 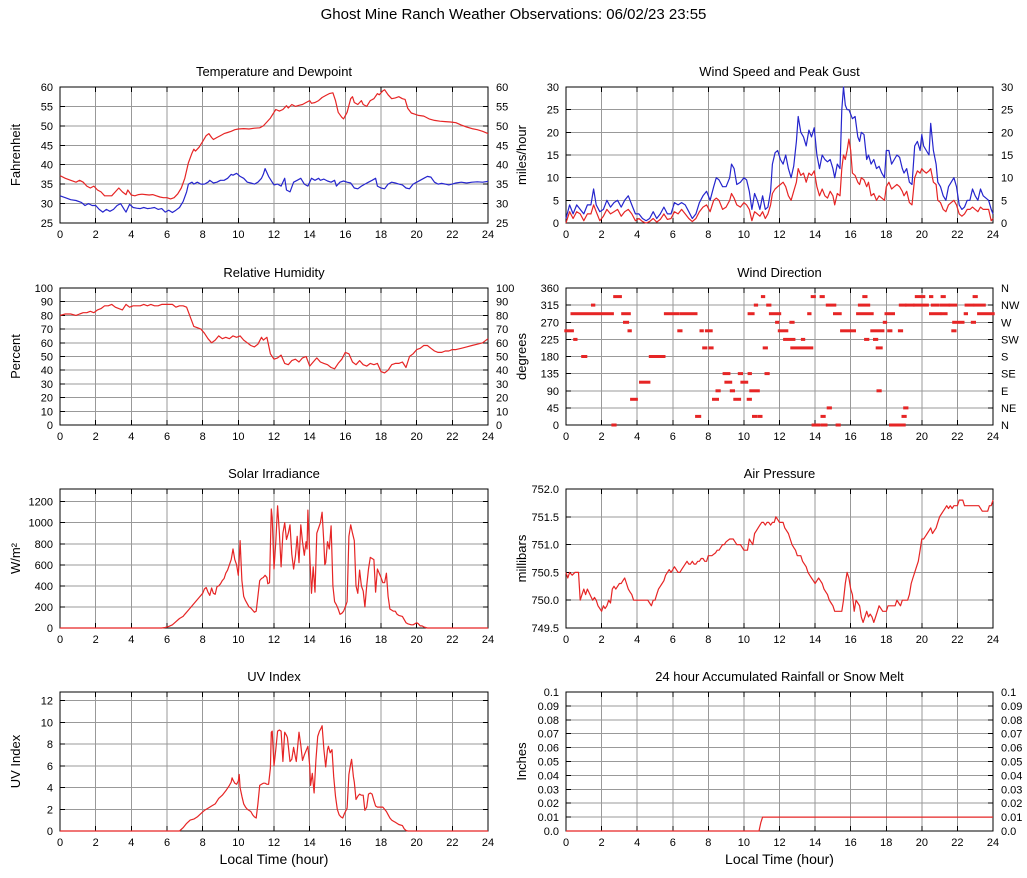 I want to click on y-tick-label: 10, so click(x=47, y=723).